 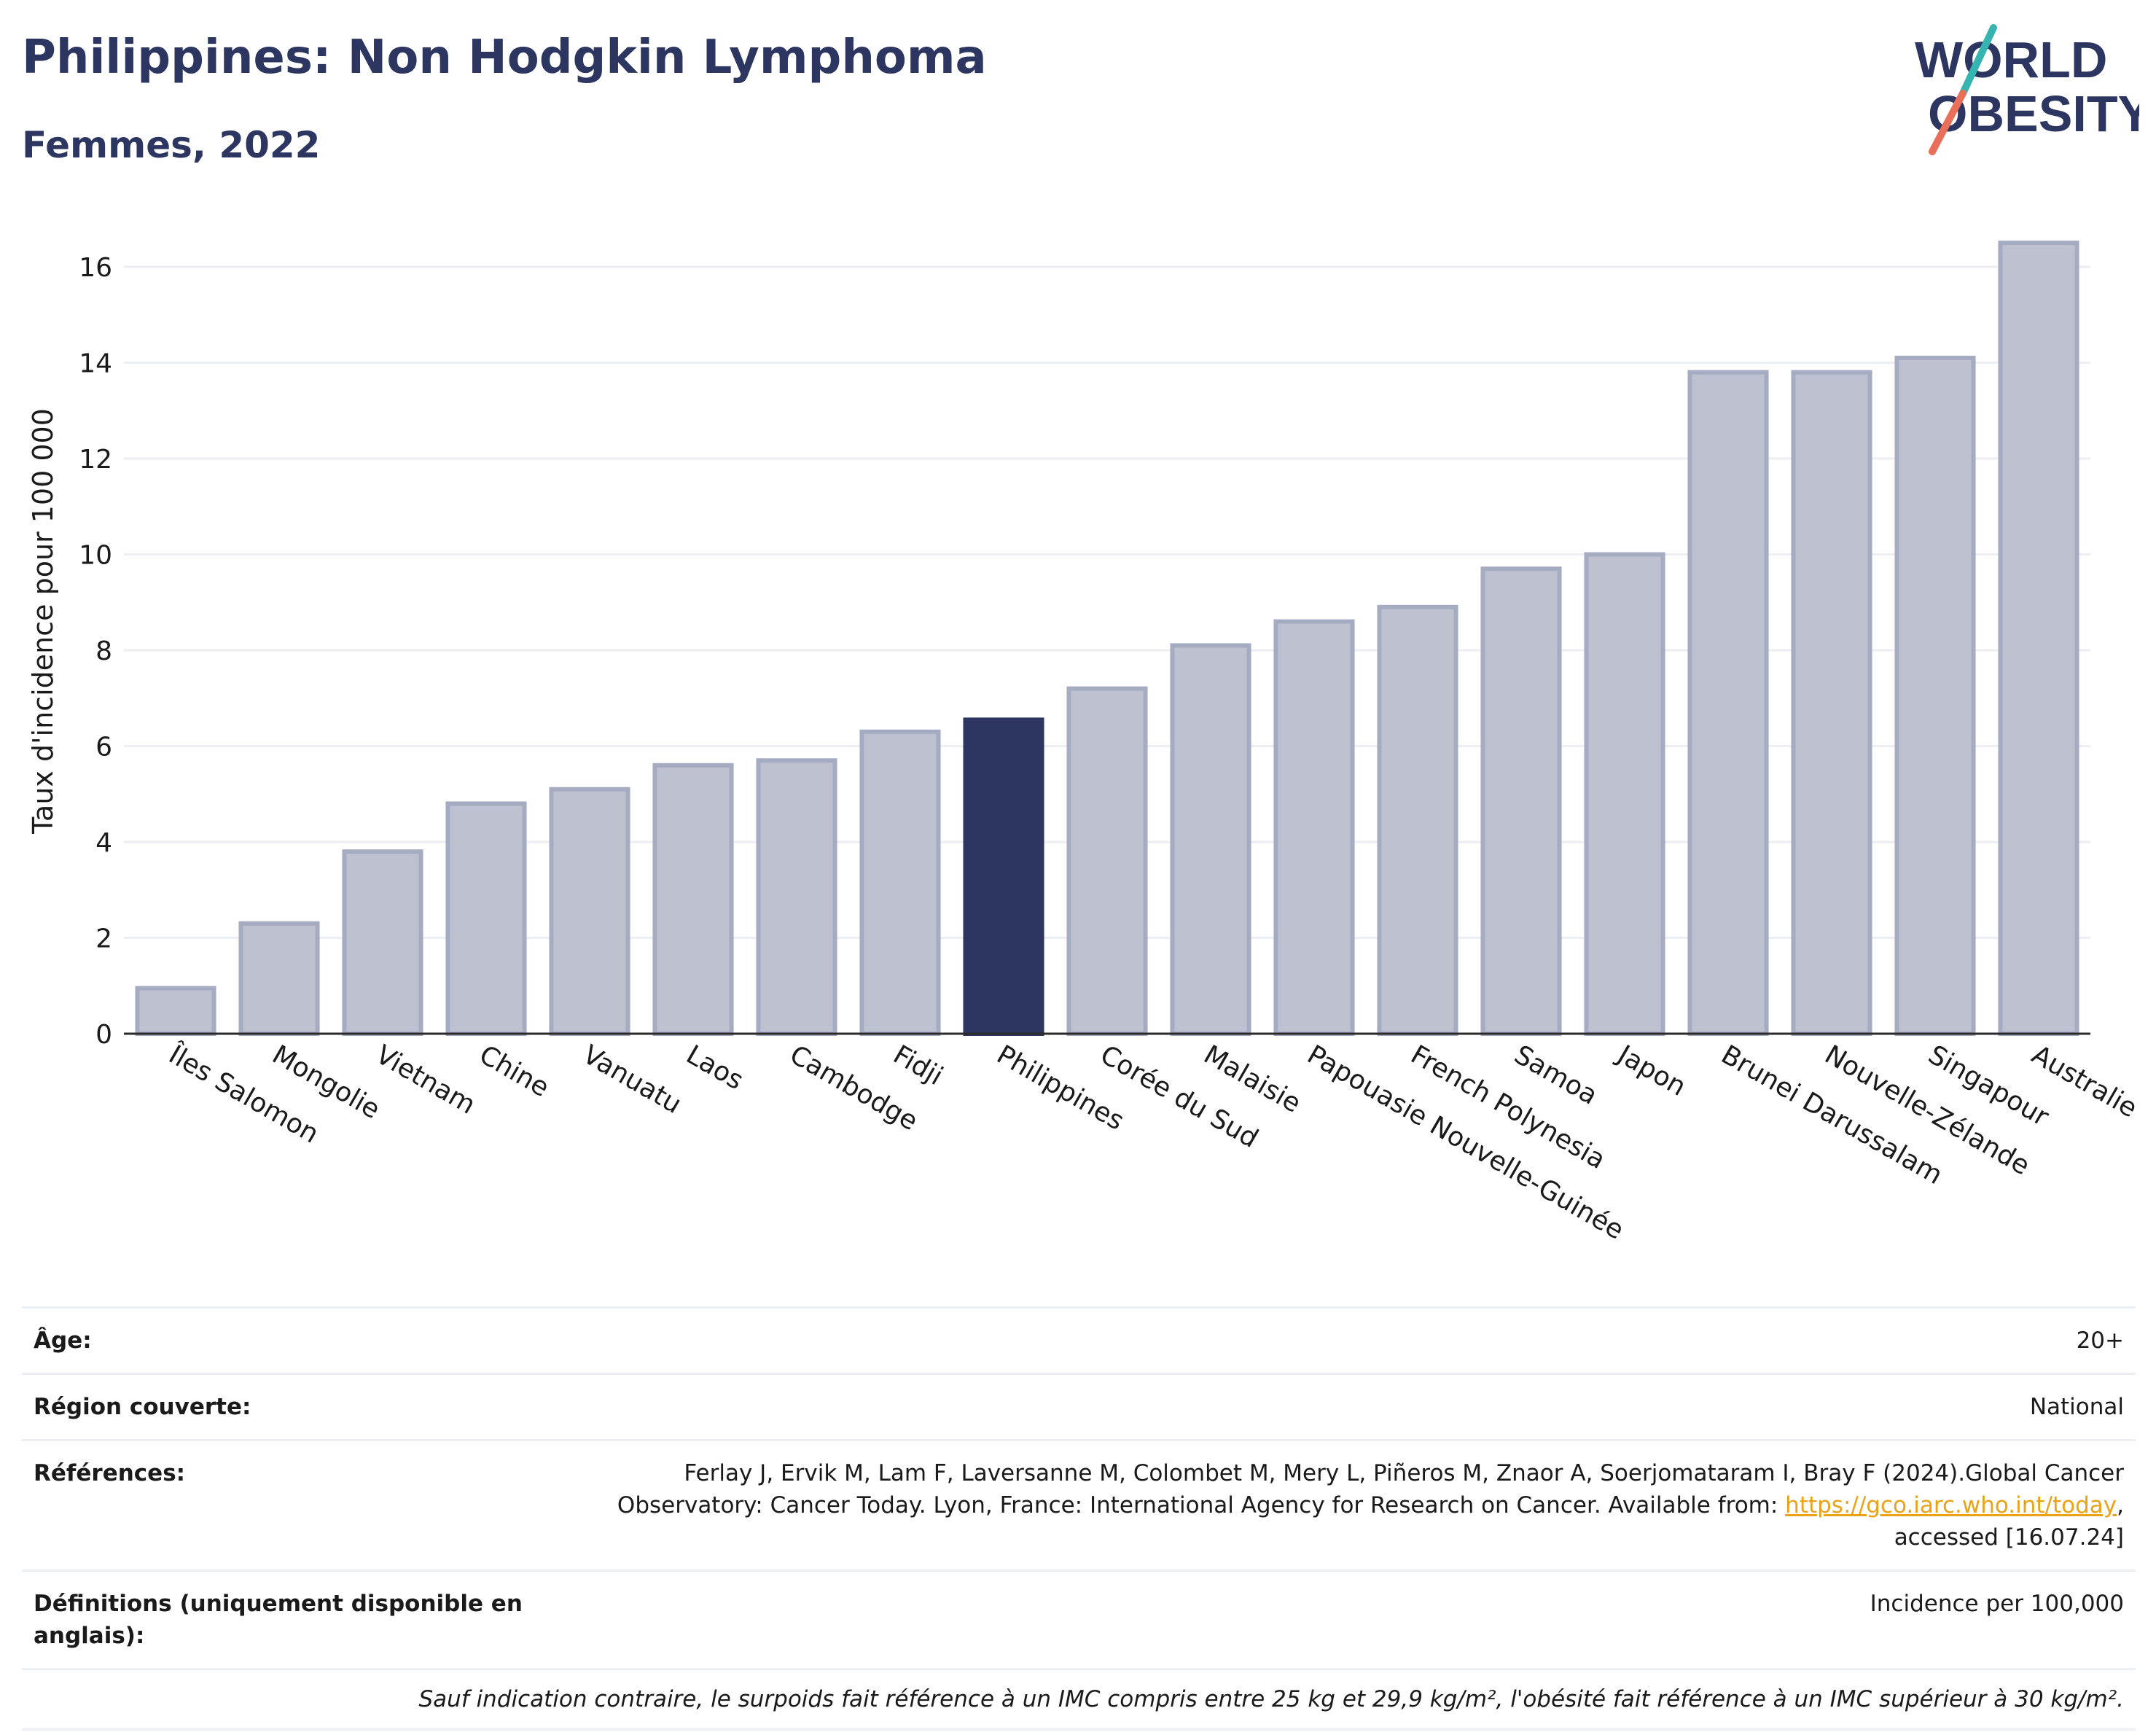 I want to click on age-label: Âge:, so click(x=63, y=1340).